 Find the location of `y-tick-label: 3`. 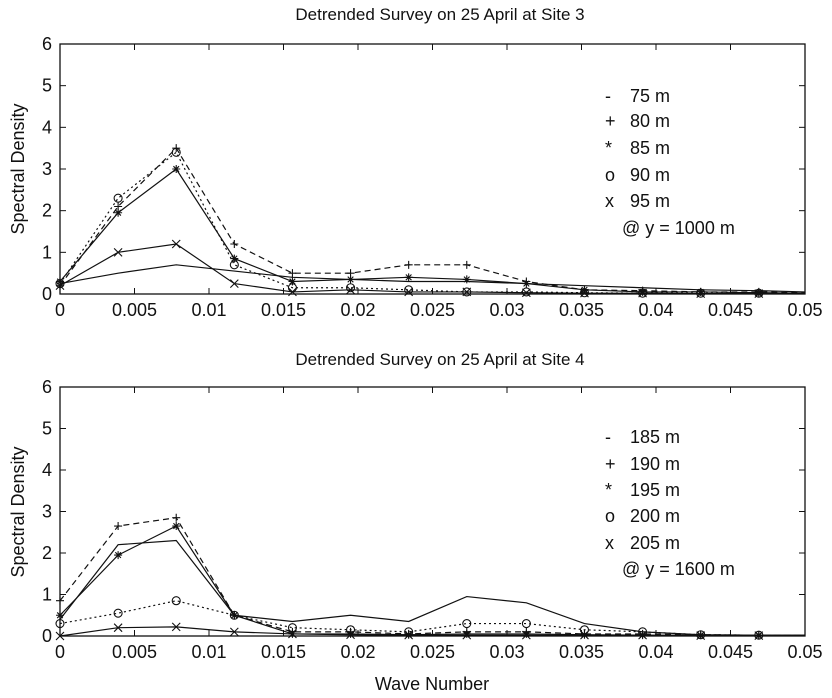

y-tick-label: 3 is located at coordinates (47, 169).